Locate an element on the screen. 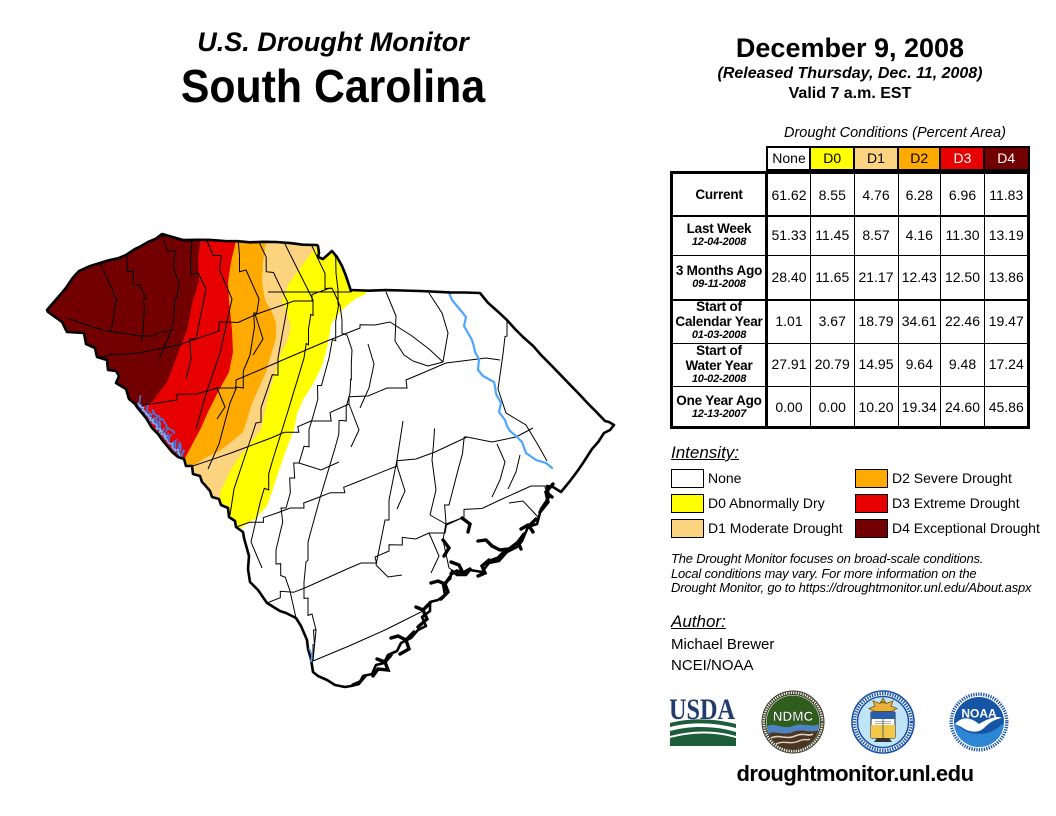 The width and height of the screenshot is (1056, 816). svg-text: NDMC is located at coordinates (793, 716).